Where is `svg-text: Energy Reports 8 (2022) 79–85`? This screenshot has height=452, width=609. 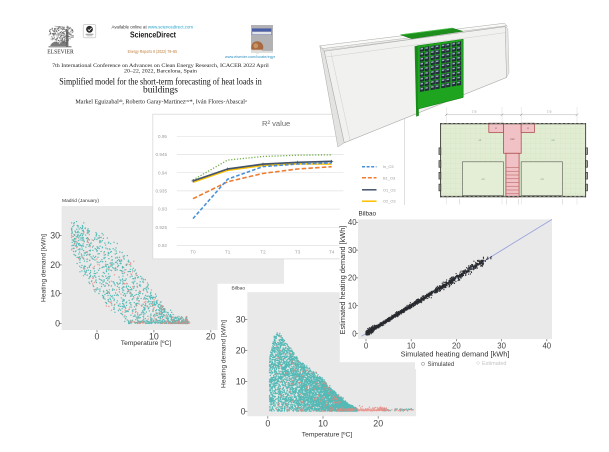
svg-text: Energy Reports 8 (2022) 79–85 is located at coordinates (153, 51).